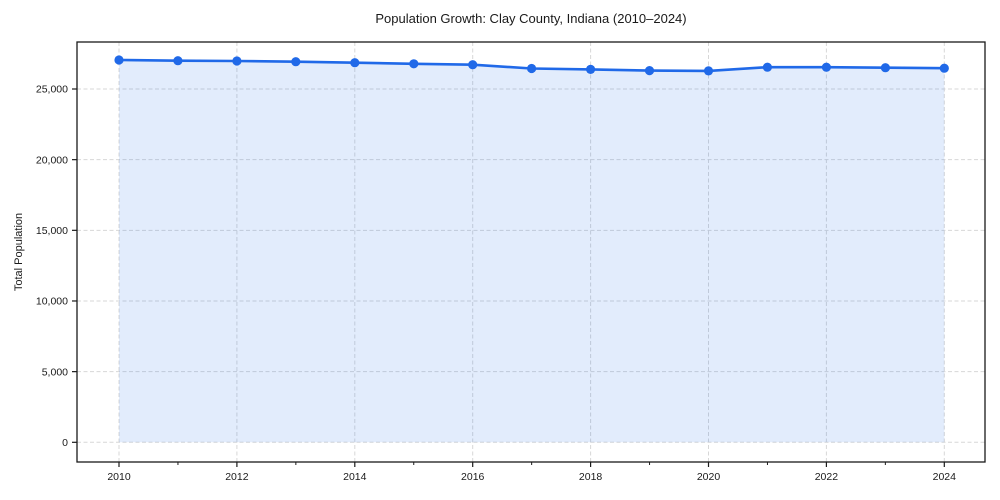  What do you see at coordinates (473, 477) in the screenshot?
I see `x-tick-label: 2016` at bounding box center [473, 477].